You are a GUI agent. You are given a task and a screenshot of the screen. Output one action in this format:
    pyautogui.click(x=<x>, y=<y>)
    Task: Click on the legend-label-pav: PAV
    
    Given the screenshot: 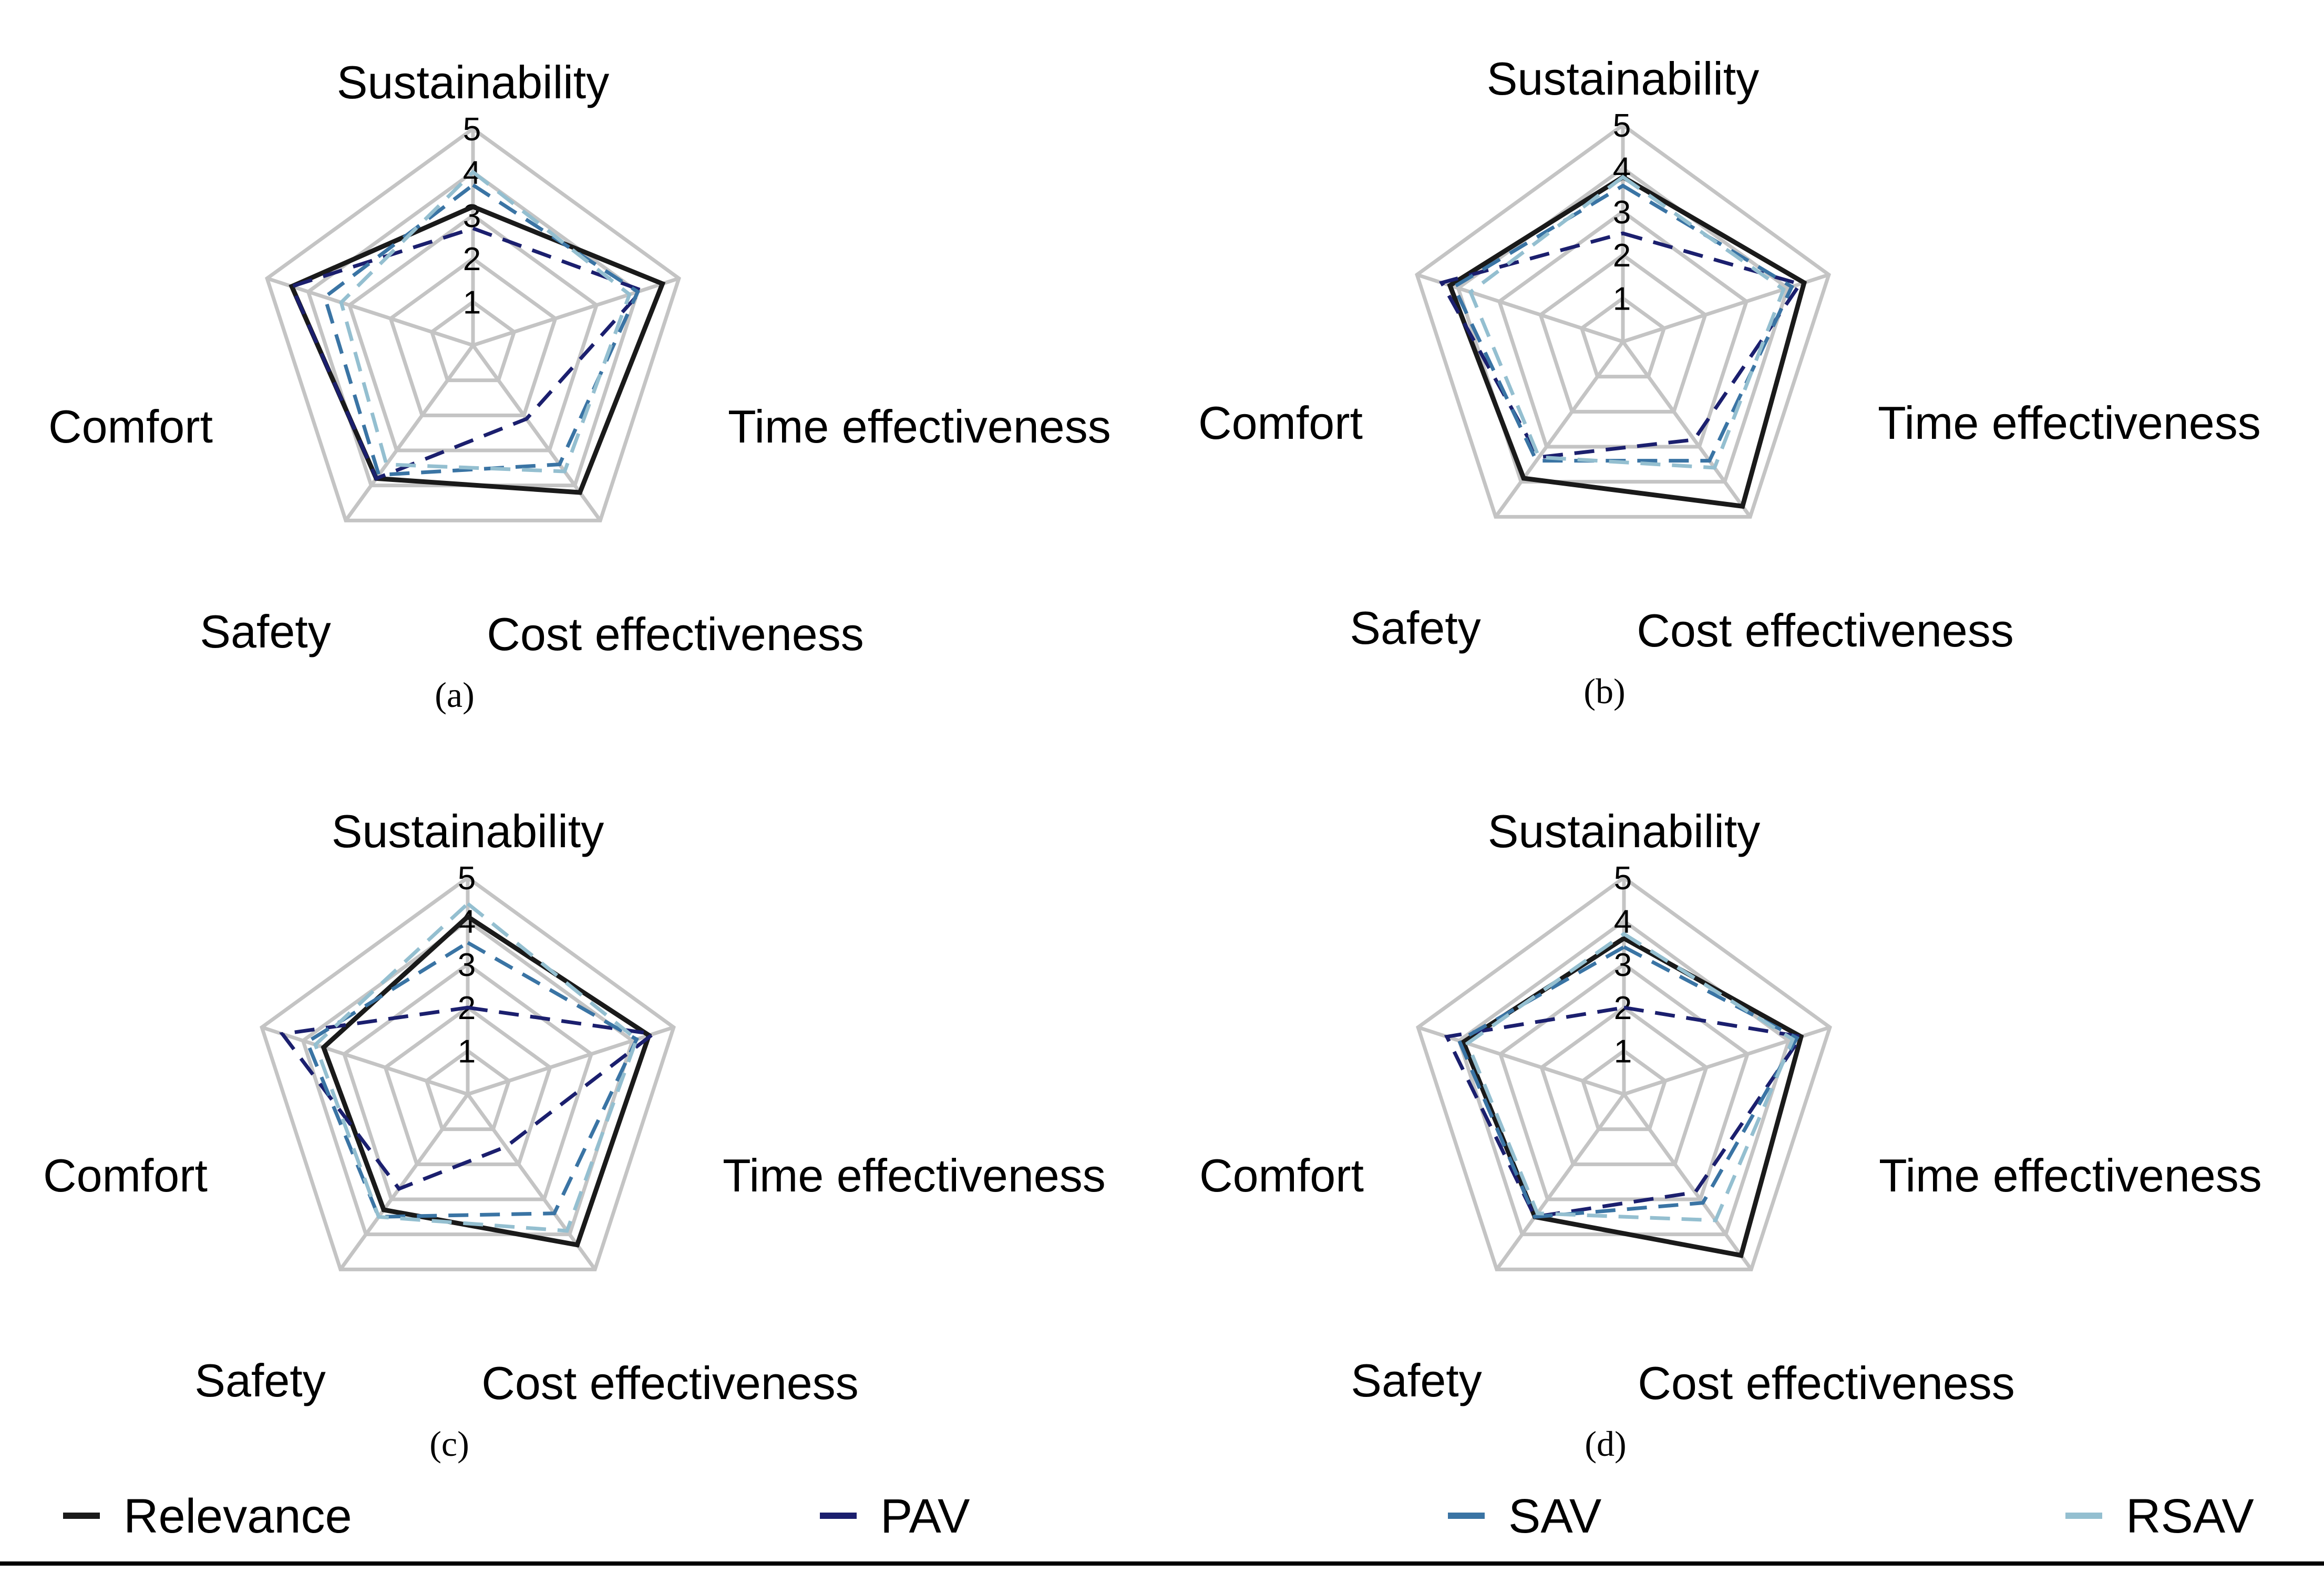 What is the action you would take?
    pyautogui.click(x=925, y=1516)
    